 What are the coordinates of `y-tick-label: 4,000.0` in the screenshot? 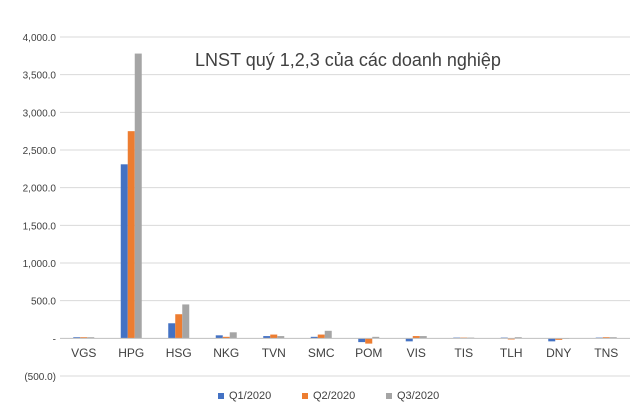 It's located at (40, 38).